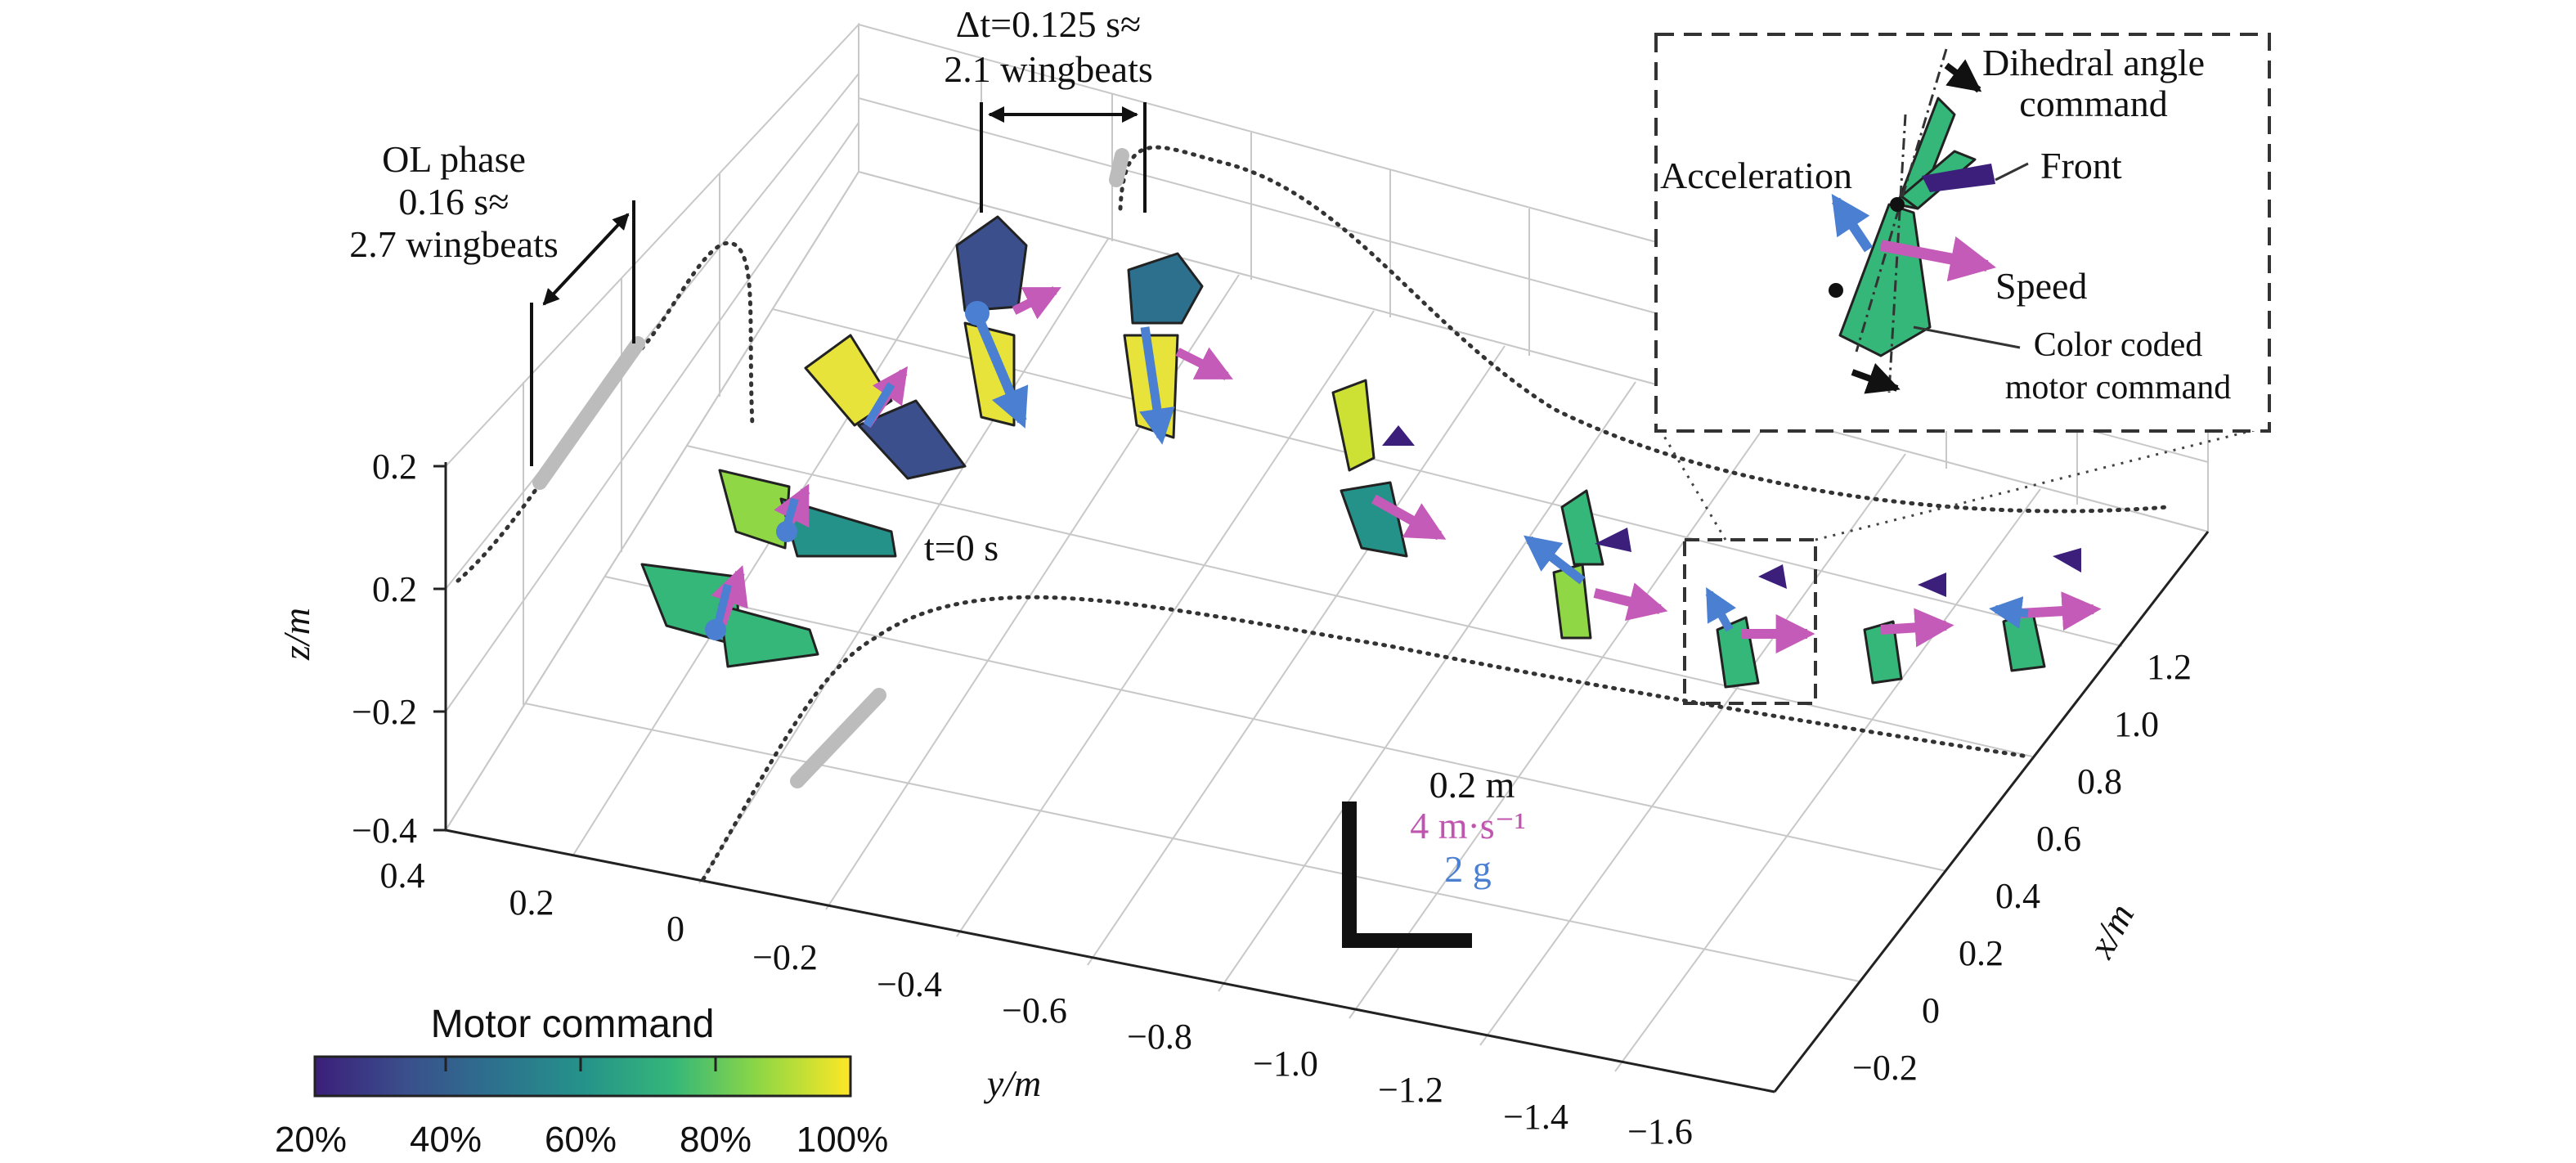  What do you see at coordinates (839, 284) in the screenshot?
I see `annotations` at bounding box center [839, 284].